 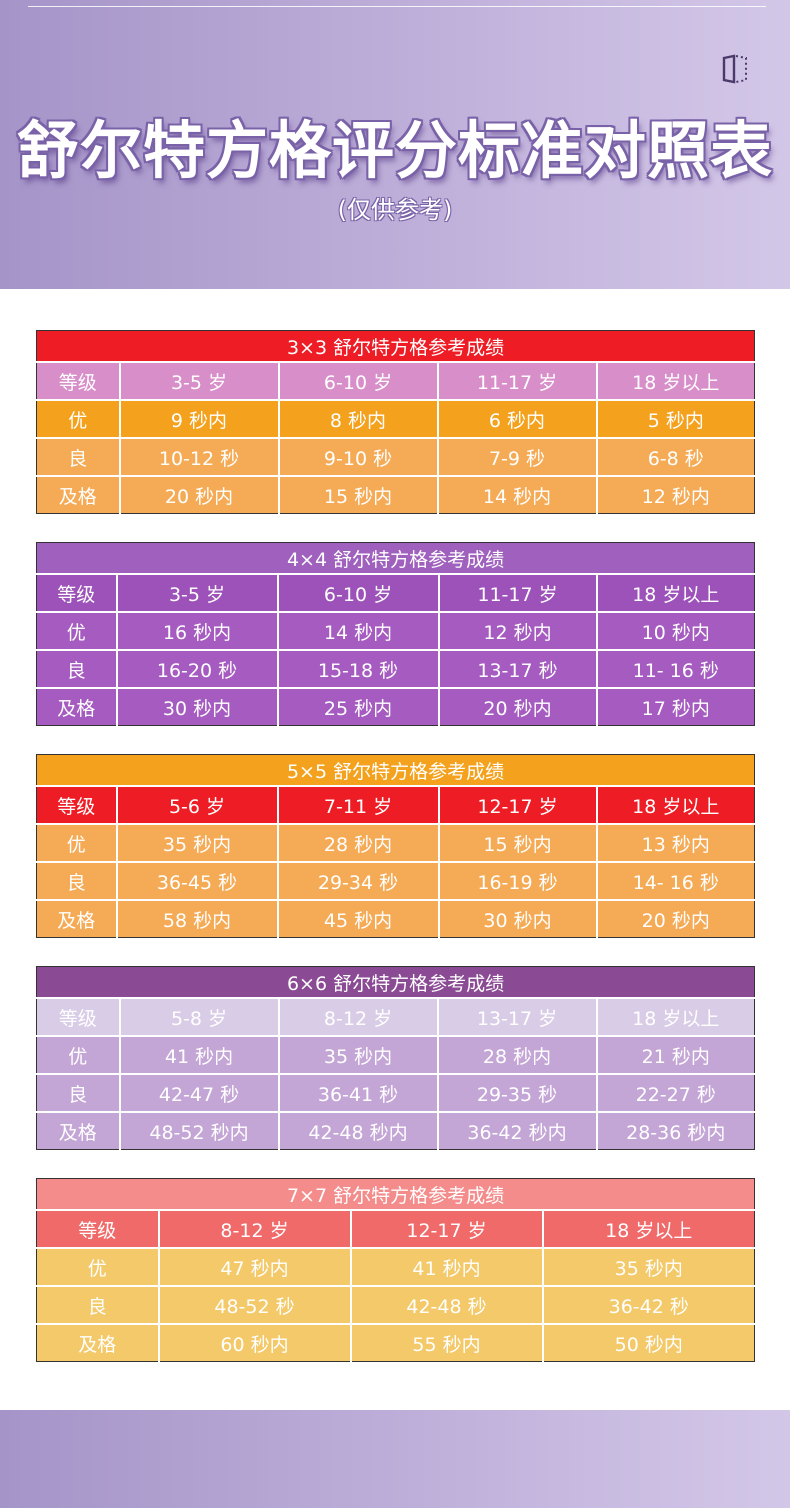 I want to click on table-row: 及格 60 秒内 55 秒内 50 秒内, so click(x=396, y=1342).